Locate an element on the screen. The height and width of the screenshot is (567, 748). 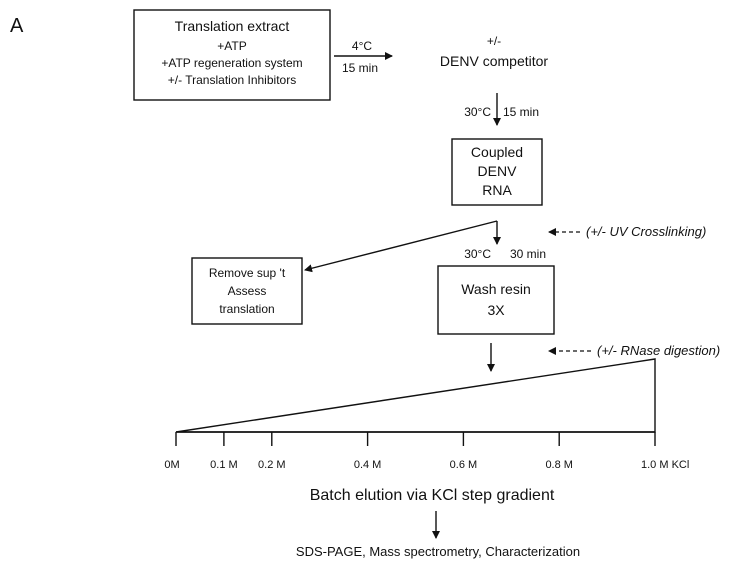
coupled-rna-box is located at coordinates (497, 172).